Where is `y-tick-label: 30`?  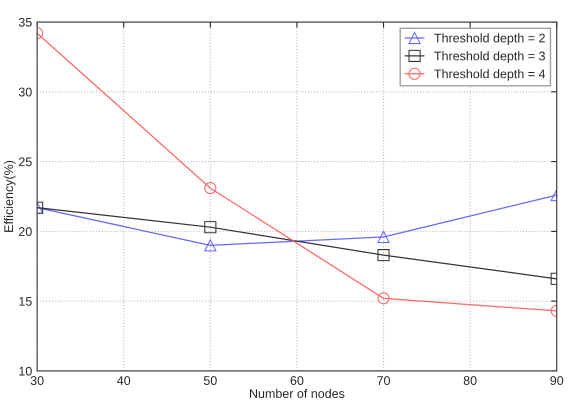
y-tick-label: 30 is located at coordinates (25, 92).